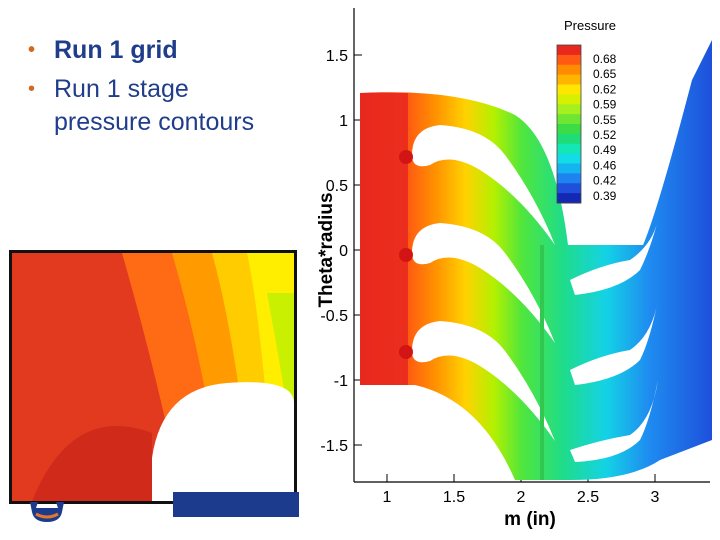 This screenshot has width=720, height=540. Describe the element at coordinates (605, 165) in the screenshot. I see `legend-level-label: 0.46` at that location.